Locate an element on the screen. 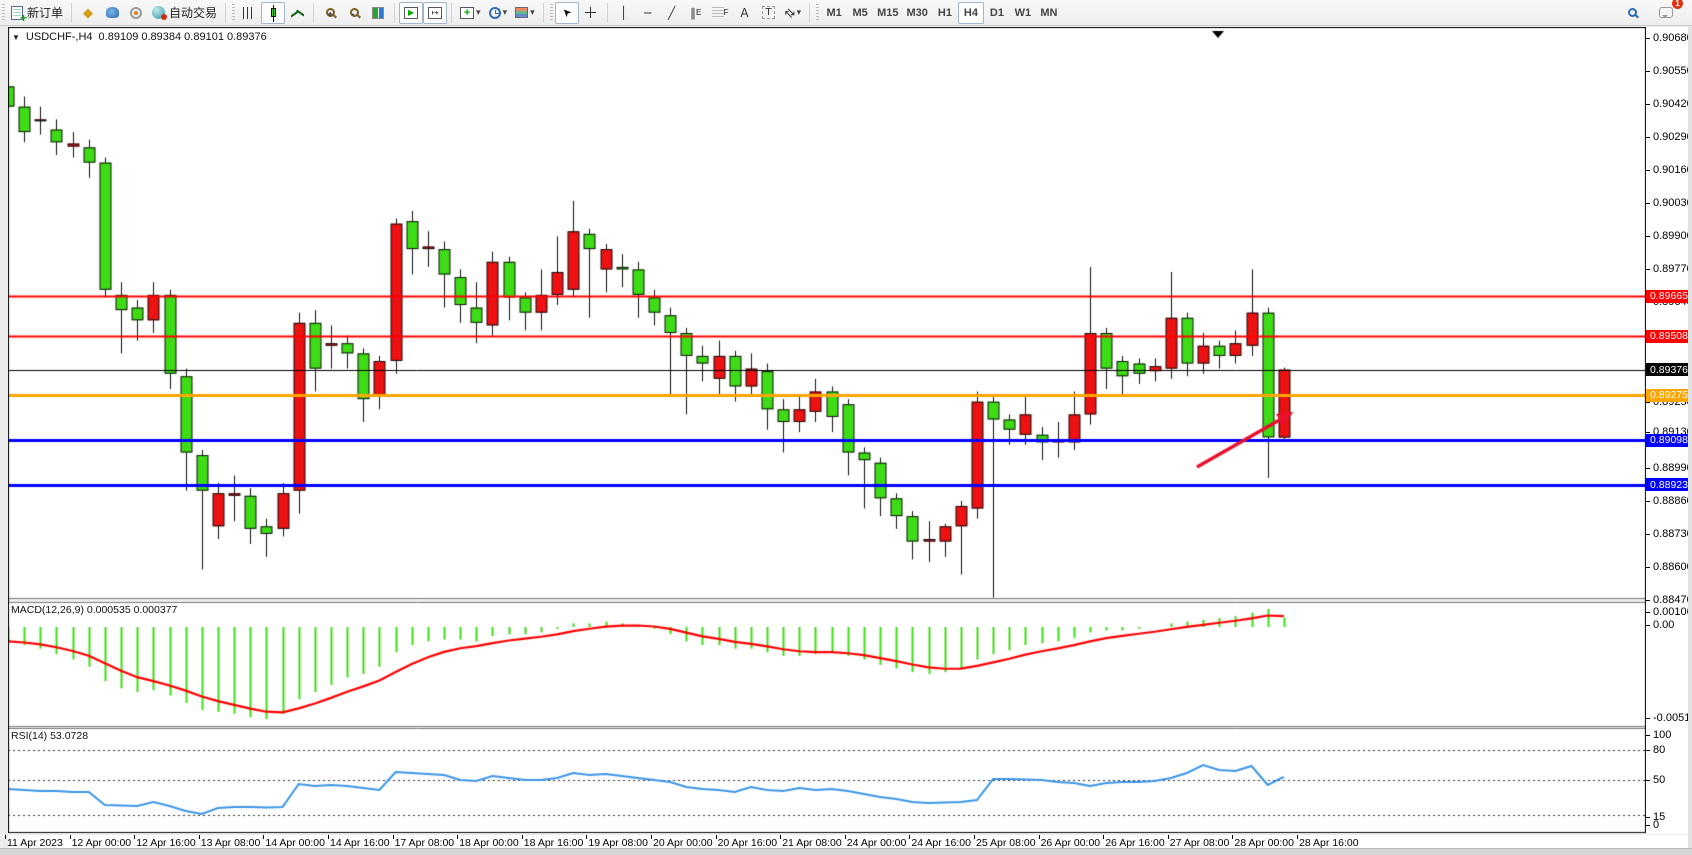 The height and width of the screenshot is (855, 1692). trendline-tool-button: ╱ is located at coordinates (672, 13).